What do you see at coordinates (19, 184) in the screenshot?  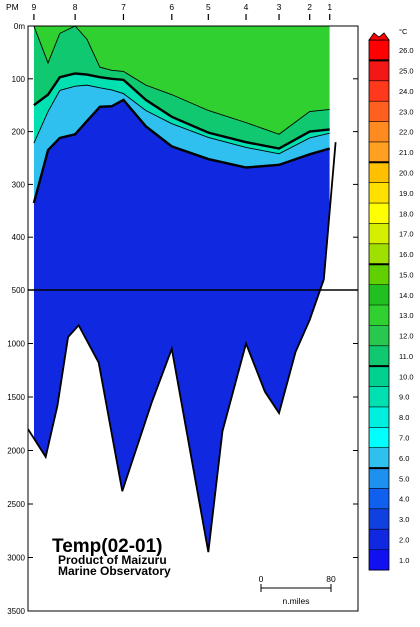 I see `y-tick-label-300: 300` at bounding box center [19, 184].